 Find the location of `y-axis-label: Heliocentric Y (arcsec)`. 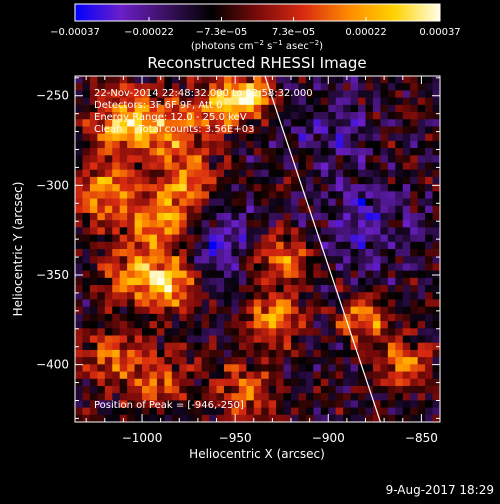

y-axis-label: Heliocentric Y (arcsec) is located at coordinates (18, 249).